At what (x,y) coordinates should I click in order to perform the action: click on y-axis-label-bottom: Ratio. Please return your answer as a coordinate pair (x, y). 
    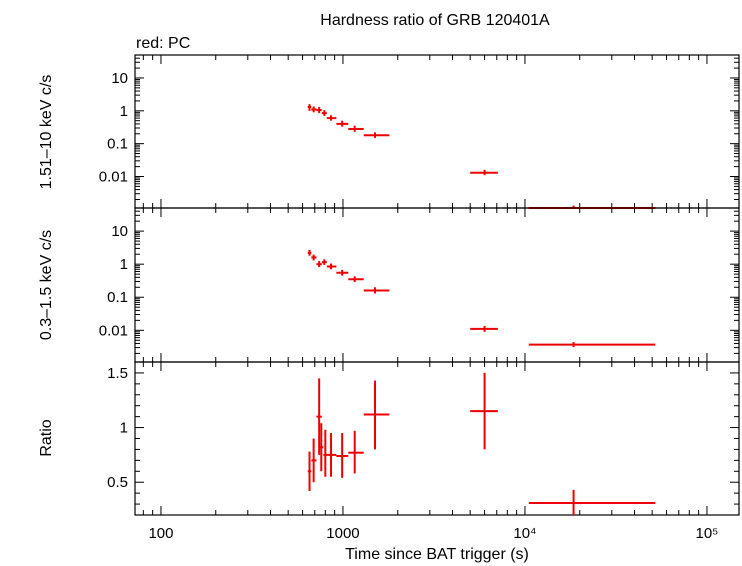
    Looking at the image, I should click on (46, 437).